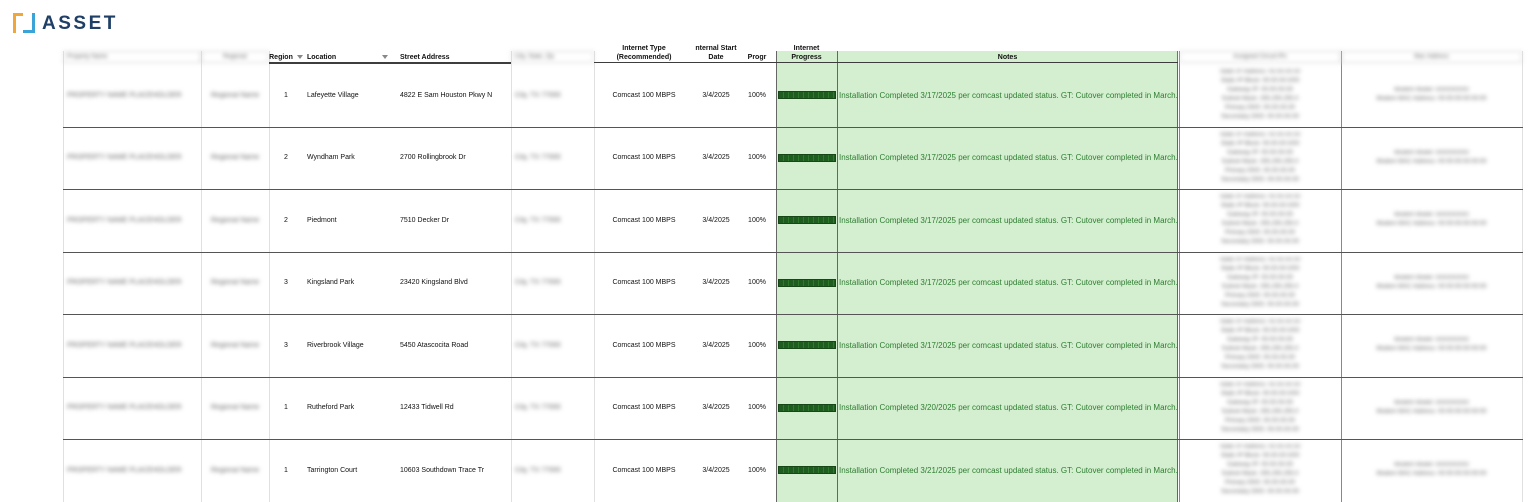 Image resolution: width=1536 pixels, height=502 pixels. Describe the element at coordinates (332, 470) in the screenshot. I see `cell-location: Tarrington Court` at that location.